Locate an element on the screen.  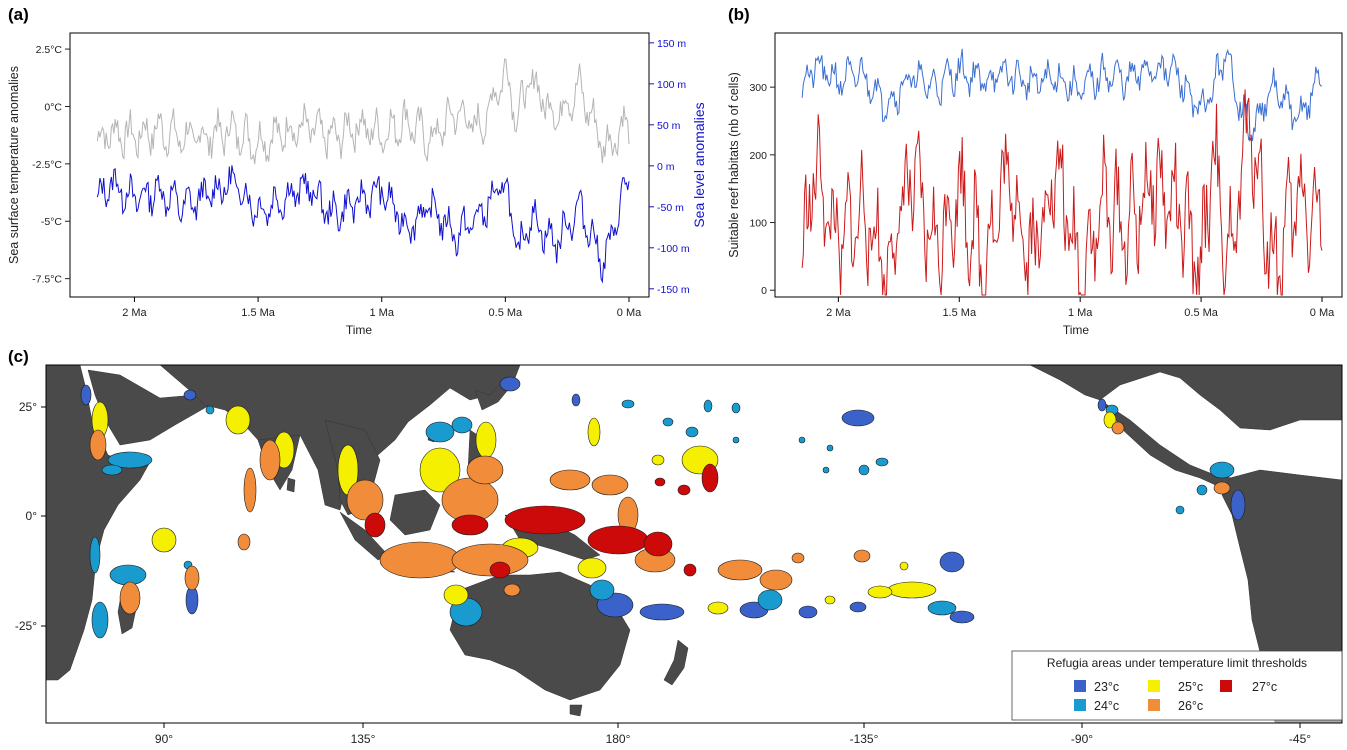
land-borneo is located at coordinates (415, 512).